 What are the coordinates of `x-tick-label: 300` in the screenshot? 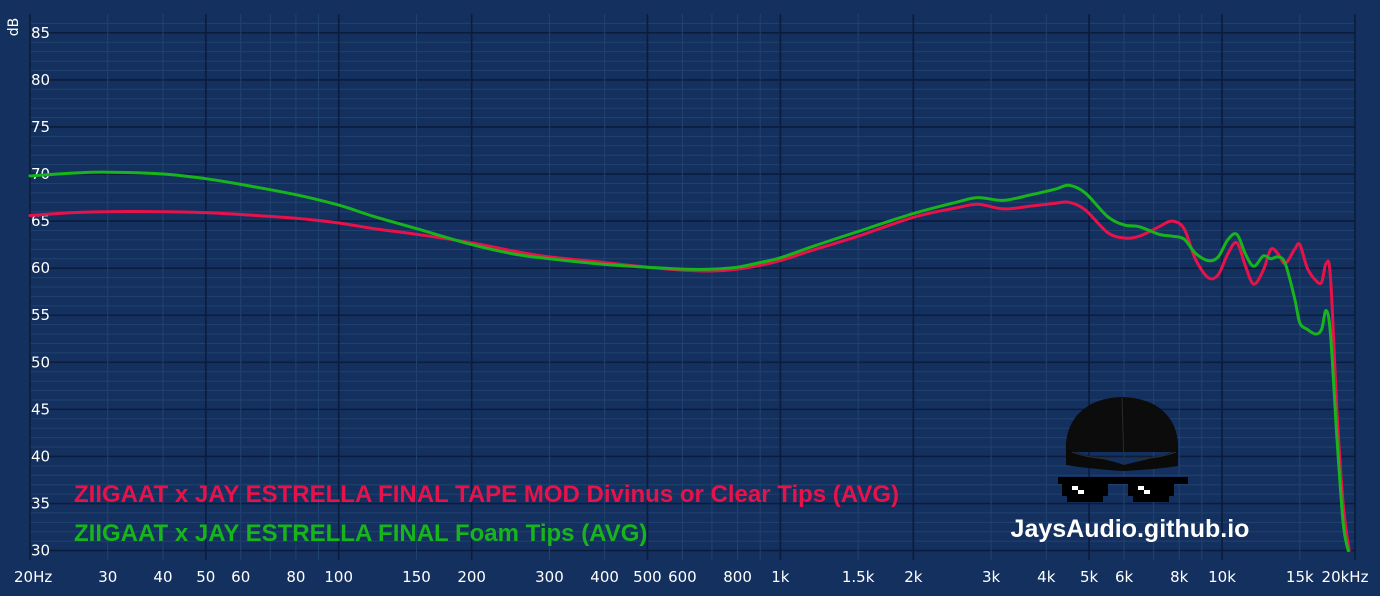 It's located at (549, 577).